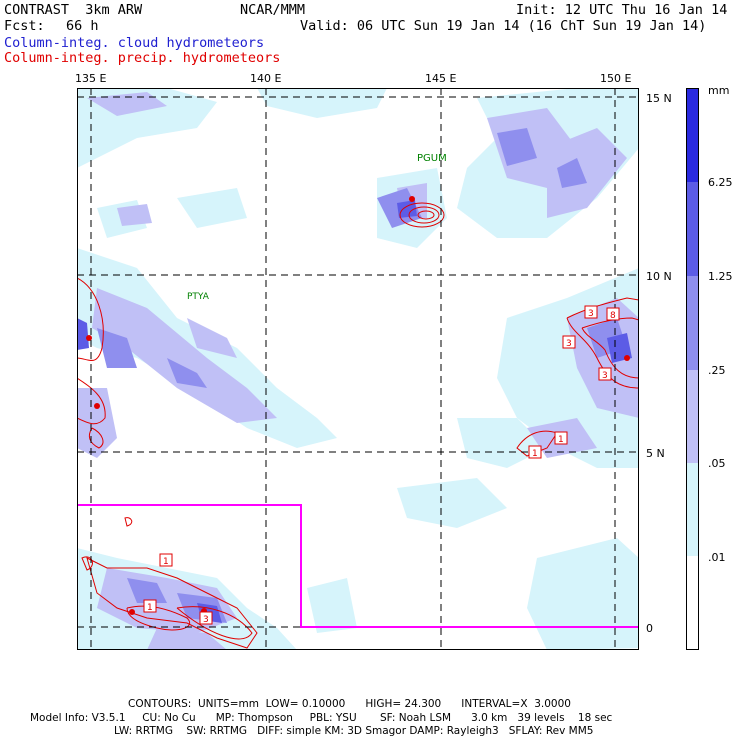 Image resolution: width=740 pixels, height=740 pixels. Describe the element at coordinates (717, 463) in the screenshot. I see `colorbar-tick: .05` at that location.